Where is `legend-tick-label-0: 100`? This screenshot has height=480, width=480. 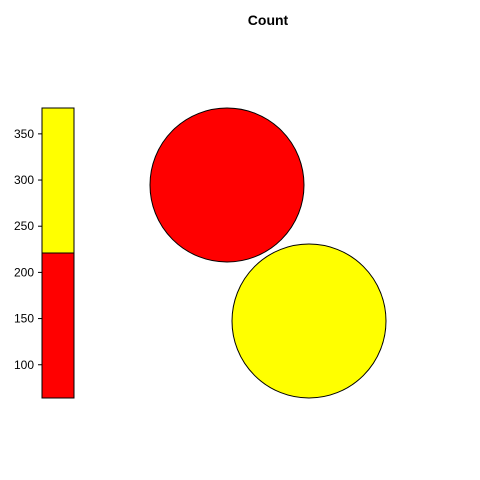 legend-tick-label-0: 100 is located at coordinates (24, 365).